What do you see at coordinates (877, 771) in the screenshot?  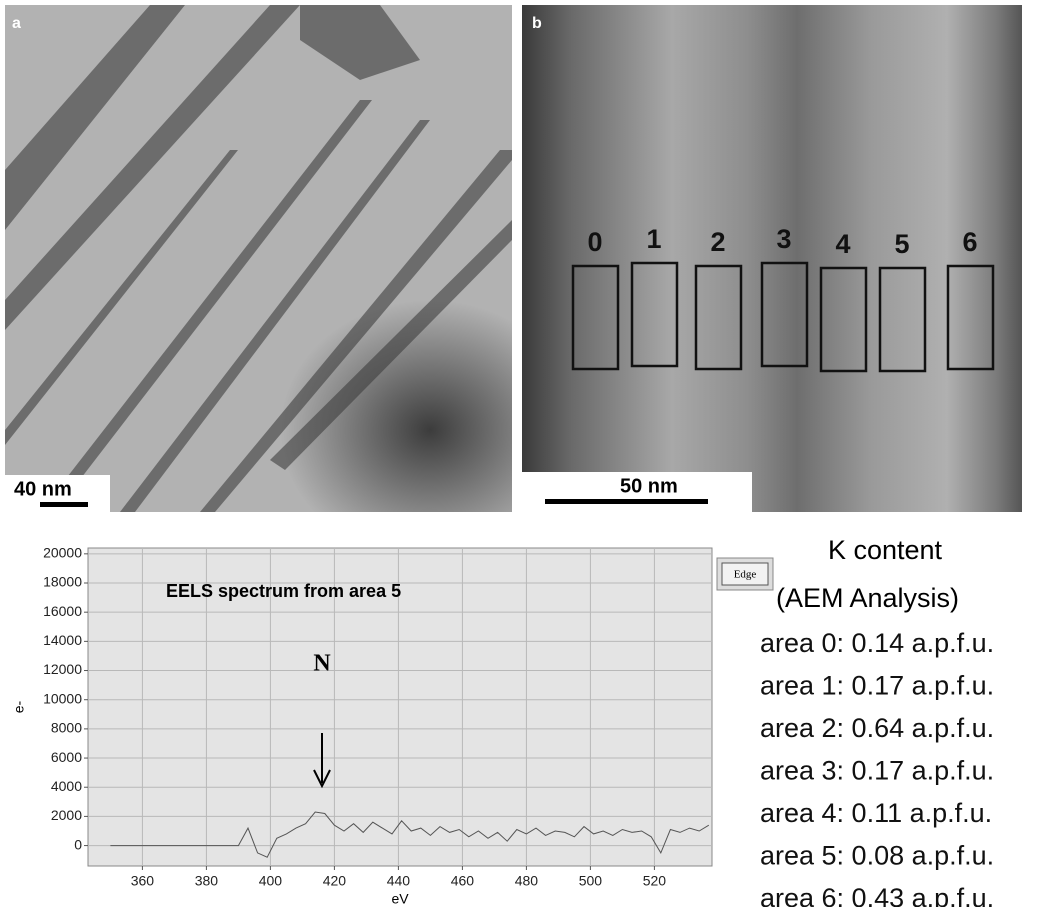 I see `k-content-line: area 3: 0.17 a.p.f.u.` at bounding box center [877, 771].